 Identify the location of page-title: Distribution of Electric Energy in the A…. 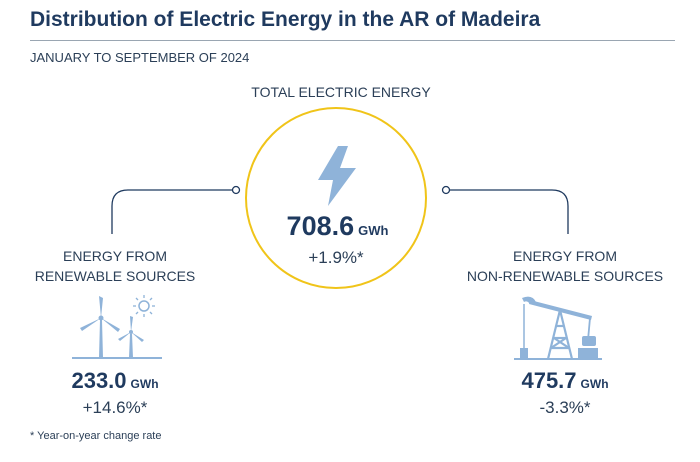
(285, 19).